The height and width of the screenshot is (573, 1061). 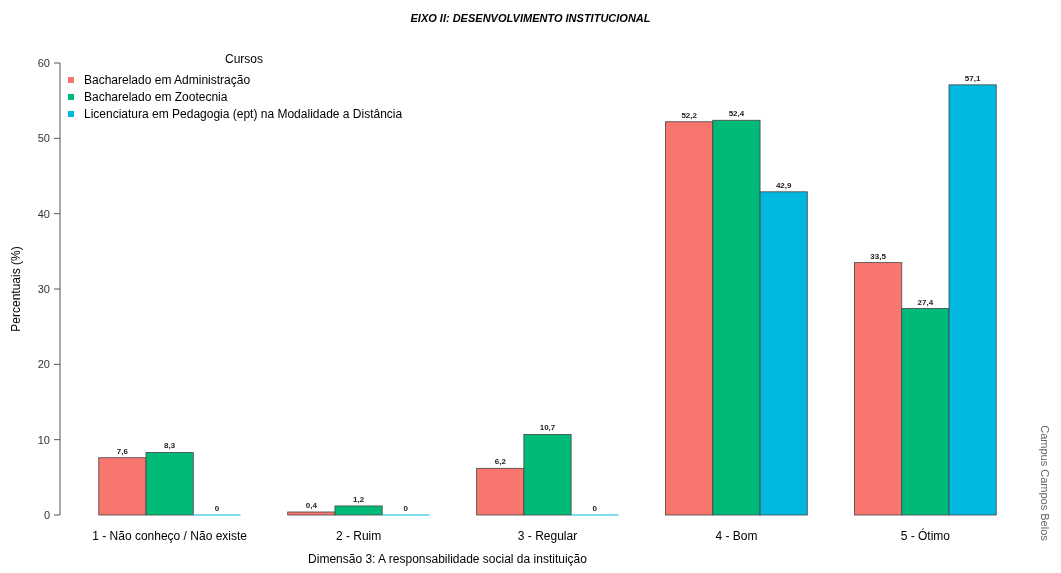 I want to click on y-tick-label: 50, so click(x=43, y=138).